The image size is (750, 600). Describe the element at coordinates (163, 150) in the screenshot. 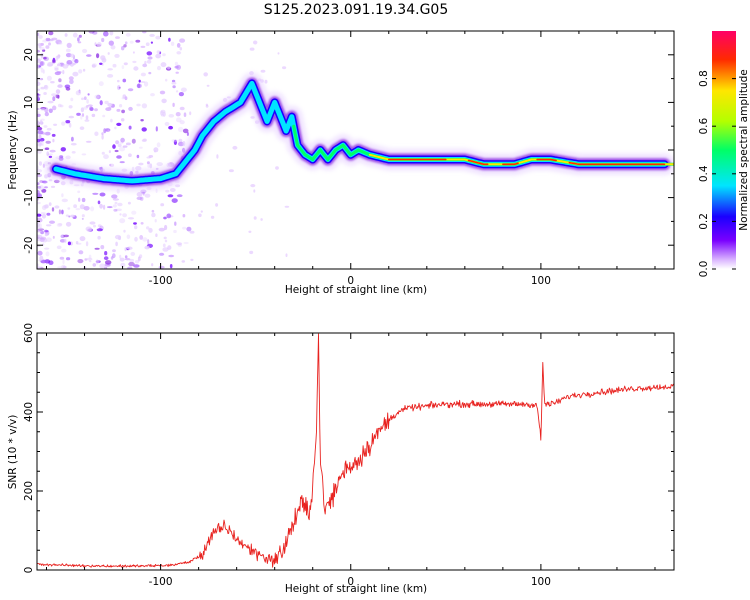

I see `noise-speckles` at that location.